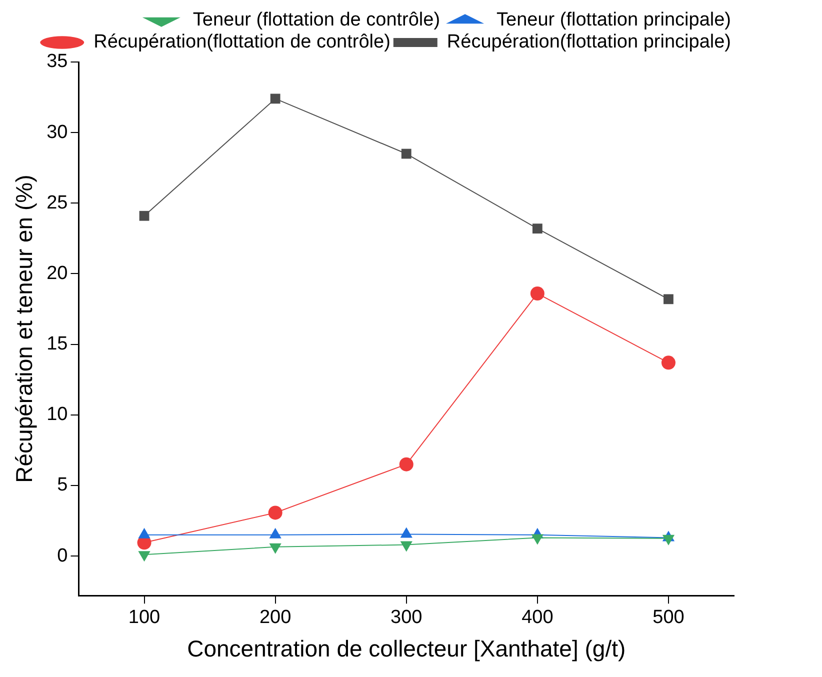  What do you see at coordinates (24, 328) in the screenshot?
I see `y-axis-title: Récupération et teneur en (%)` at bounding box center [24, 328].